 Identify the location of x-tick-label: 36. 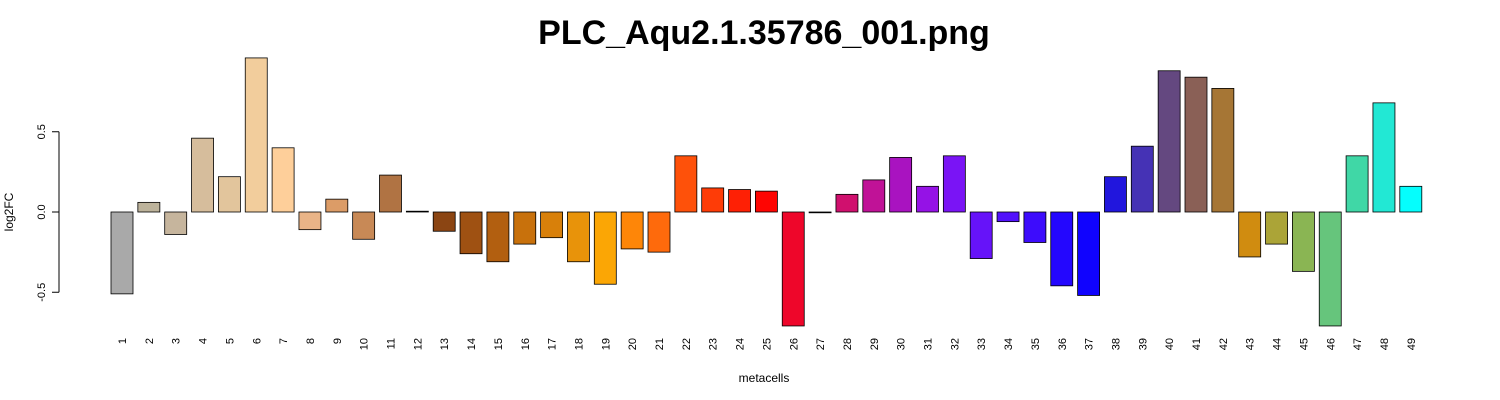
(1063, 344).